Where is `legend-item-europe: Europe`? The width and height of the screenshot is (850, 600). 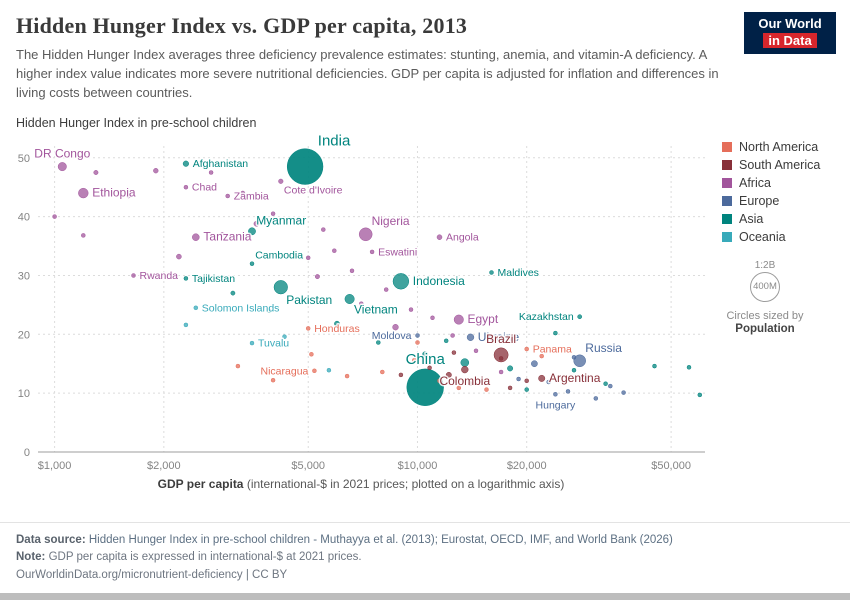
legend-item-europe: Europe is located at coordinates (785, 201).